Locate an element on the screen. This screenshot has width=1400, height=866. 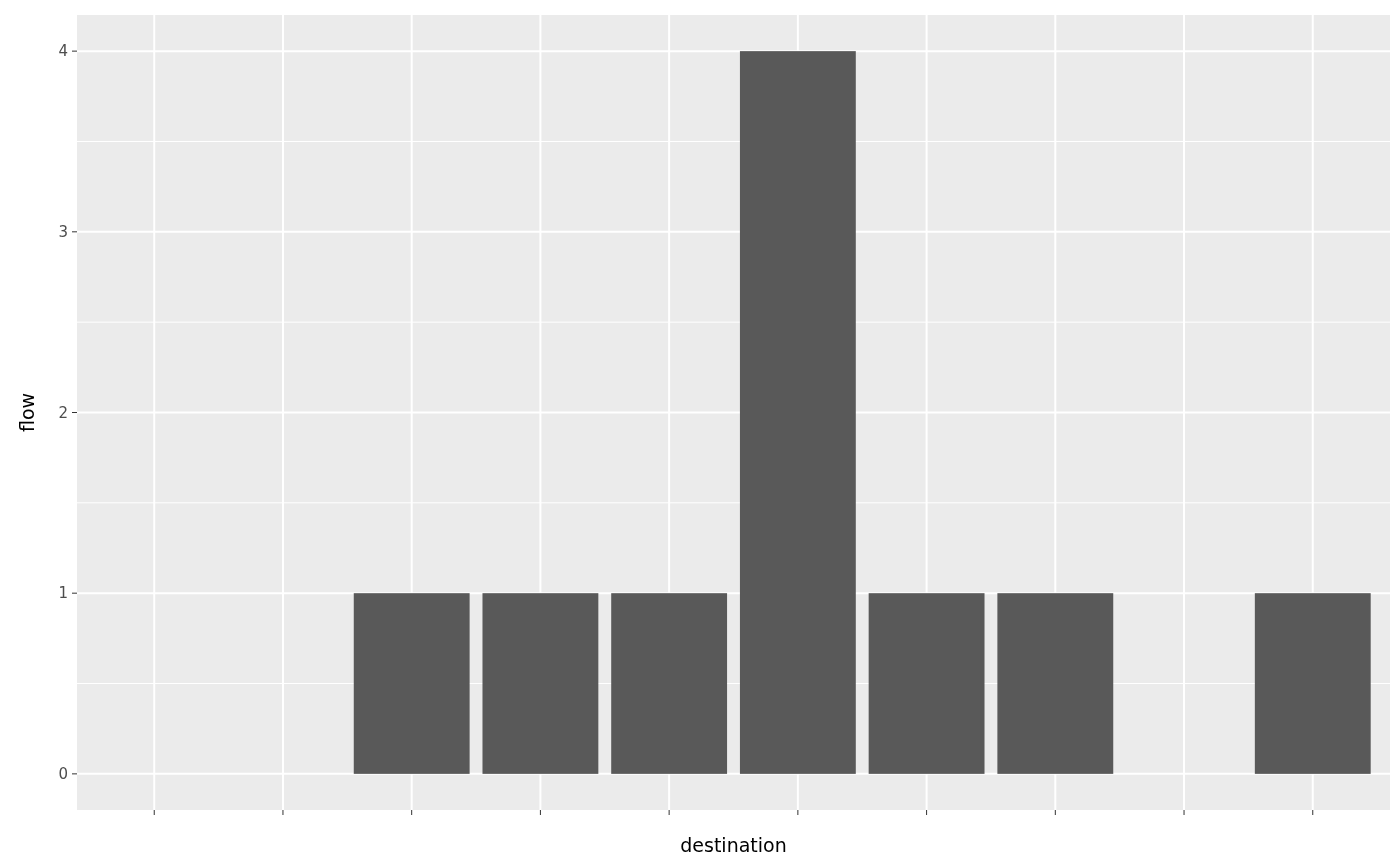
y-tick-label: 0 is located at coordinates (63, 774).